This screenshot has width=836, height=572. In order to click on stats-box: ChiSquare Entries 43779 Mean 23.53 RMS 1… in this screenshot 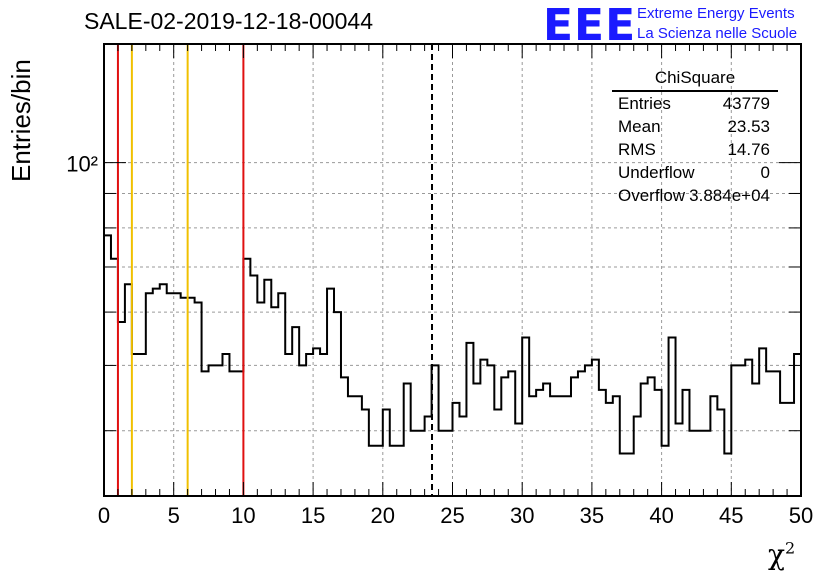, I will do `click(695, 137)`.